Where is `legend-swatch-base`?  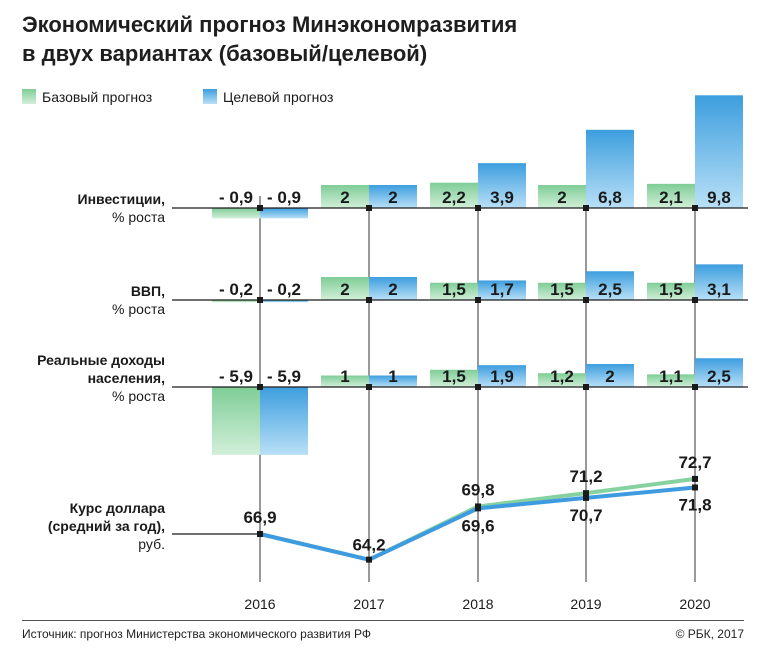
legend-swatch-base is located at coordinates (29, 96).